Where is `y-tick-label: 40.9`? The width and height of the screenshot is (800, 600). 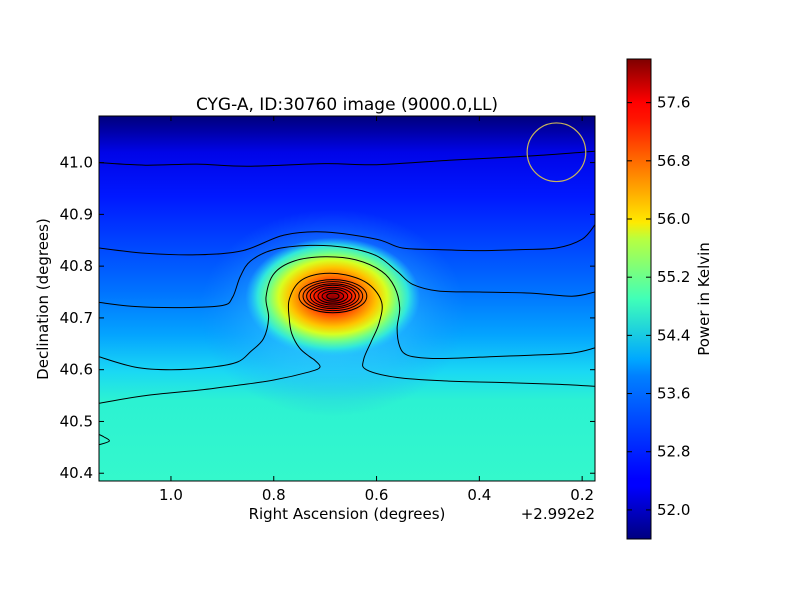 y-tick-label: 40.9 is located at coordinates (76, 214).